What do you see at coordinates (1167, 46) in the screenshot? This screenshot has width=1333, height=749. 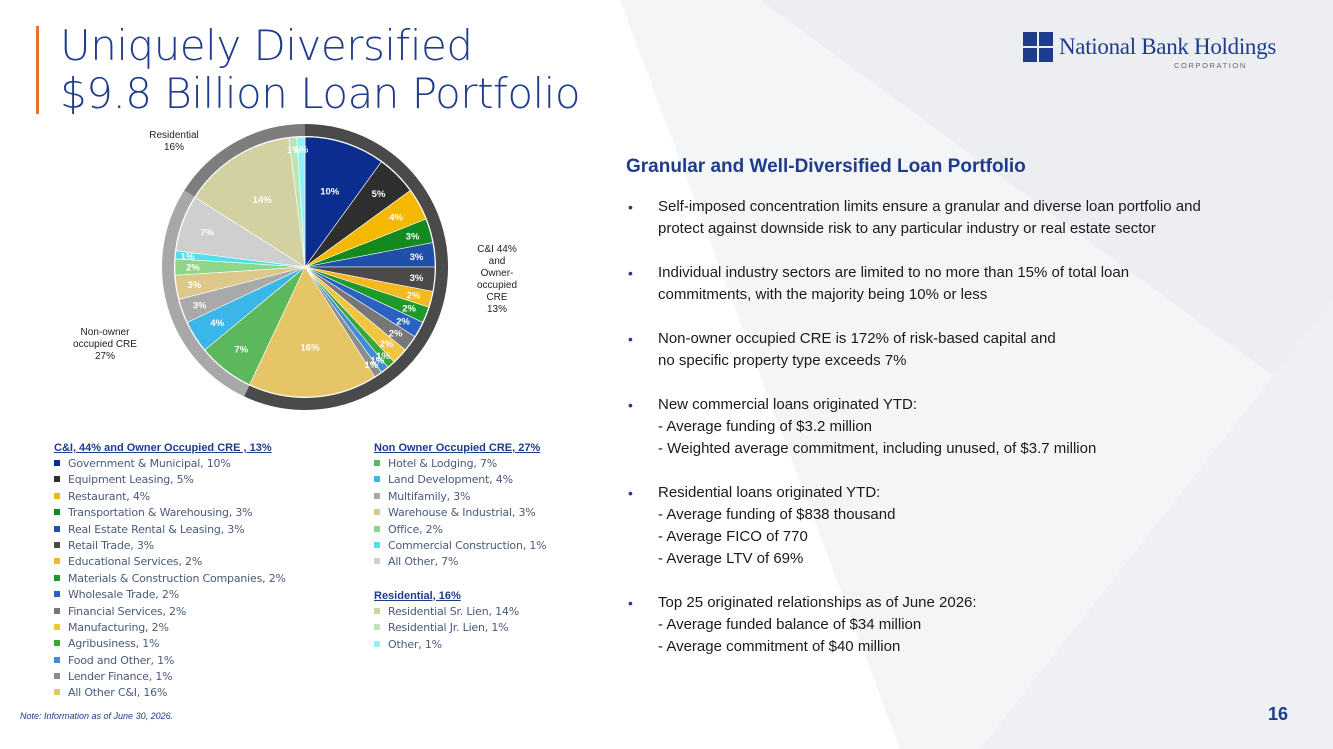 I see `logo-name: National Bank Holdings` at bounding box center [1167, 46].